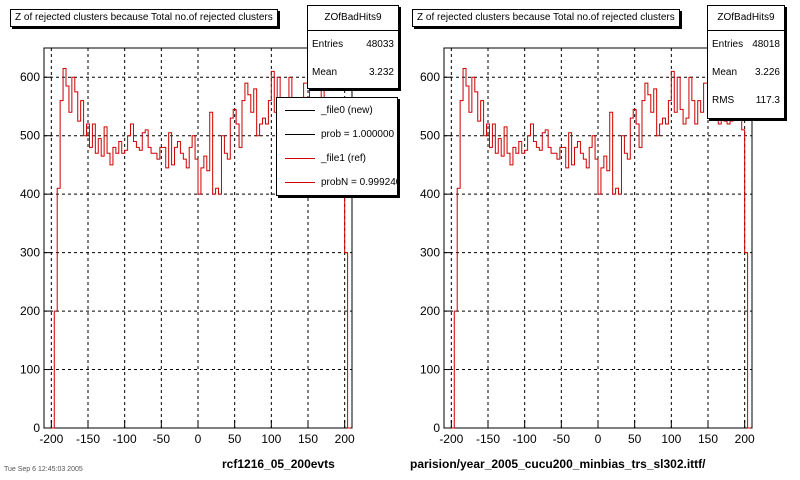  I want to click on left-stats-box: ZOfBadHits9 Entries 48033 Mean 3.232, so click(353, 47).